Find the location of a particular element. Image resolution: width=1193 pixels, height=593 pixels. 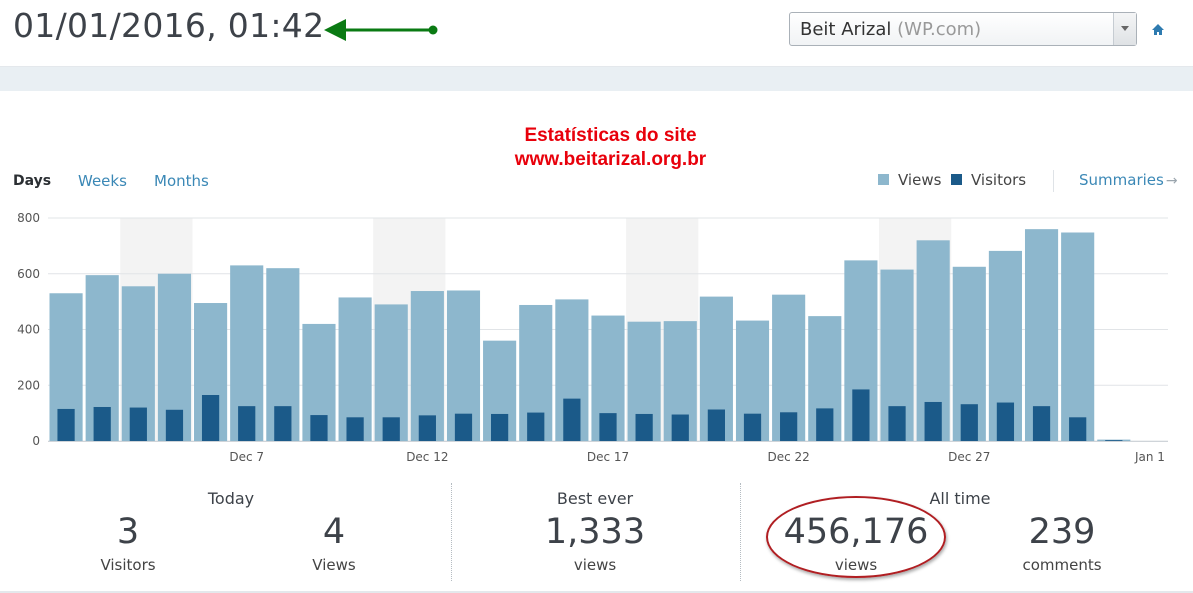

tab-weeks: Weeks is located at coordinates (102, 181).